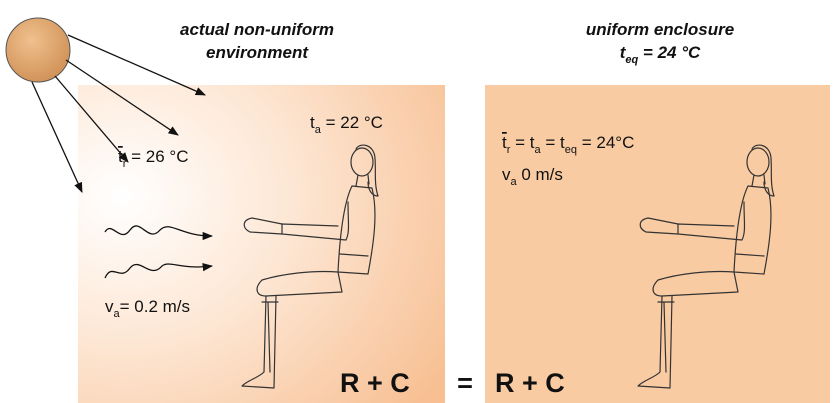  What do you see at coordinates (465, 383) in the screenshot?
I see `equals: =` at bounding box center [465, 383].